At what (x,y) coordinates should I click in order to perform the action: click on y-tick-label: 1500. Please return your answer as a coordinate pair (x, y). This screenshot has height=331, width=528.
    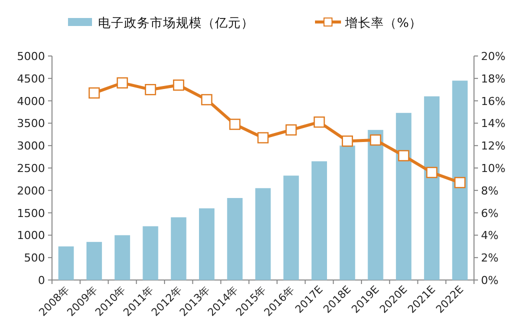
    Looking at the image, I should click on (31, 213).